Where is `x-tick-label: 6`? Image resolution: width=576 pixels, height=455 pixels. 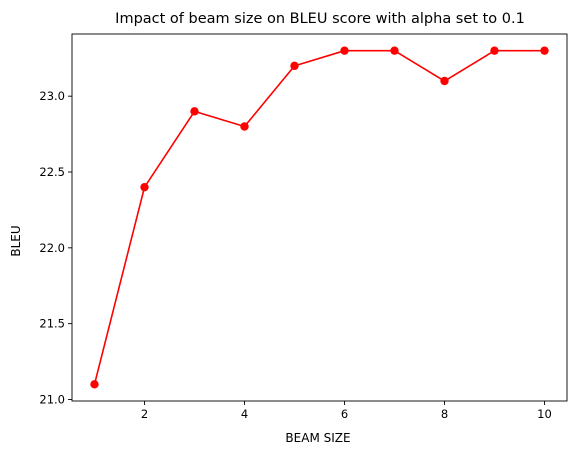 x-tick-label: 6 is located at coordinates (344, 414).